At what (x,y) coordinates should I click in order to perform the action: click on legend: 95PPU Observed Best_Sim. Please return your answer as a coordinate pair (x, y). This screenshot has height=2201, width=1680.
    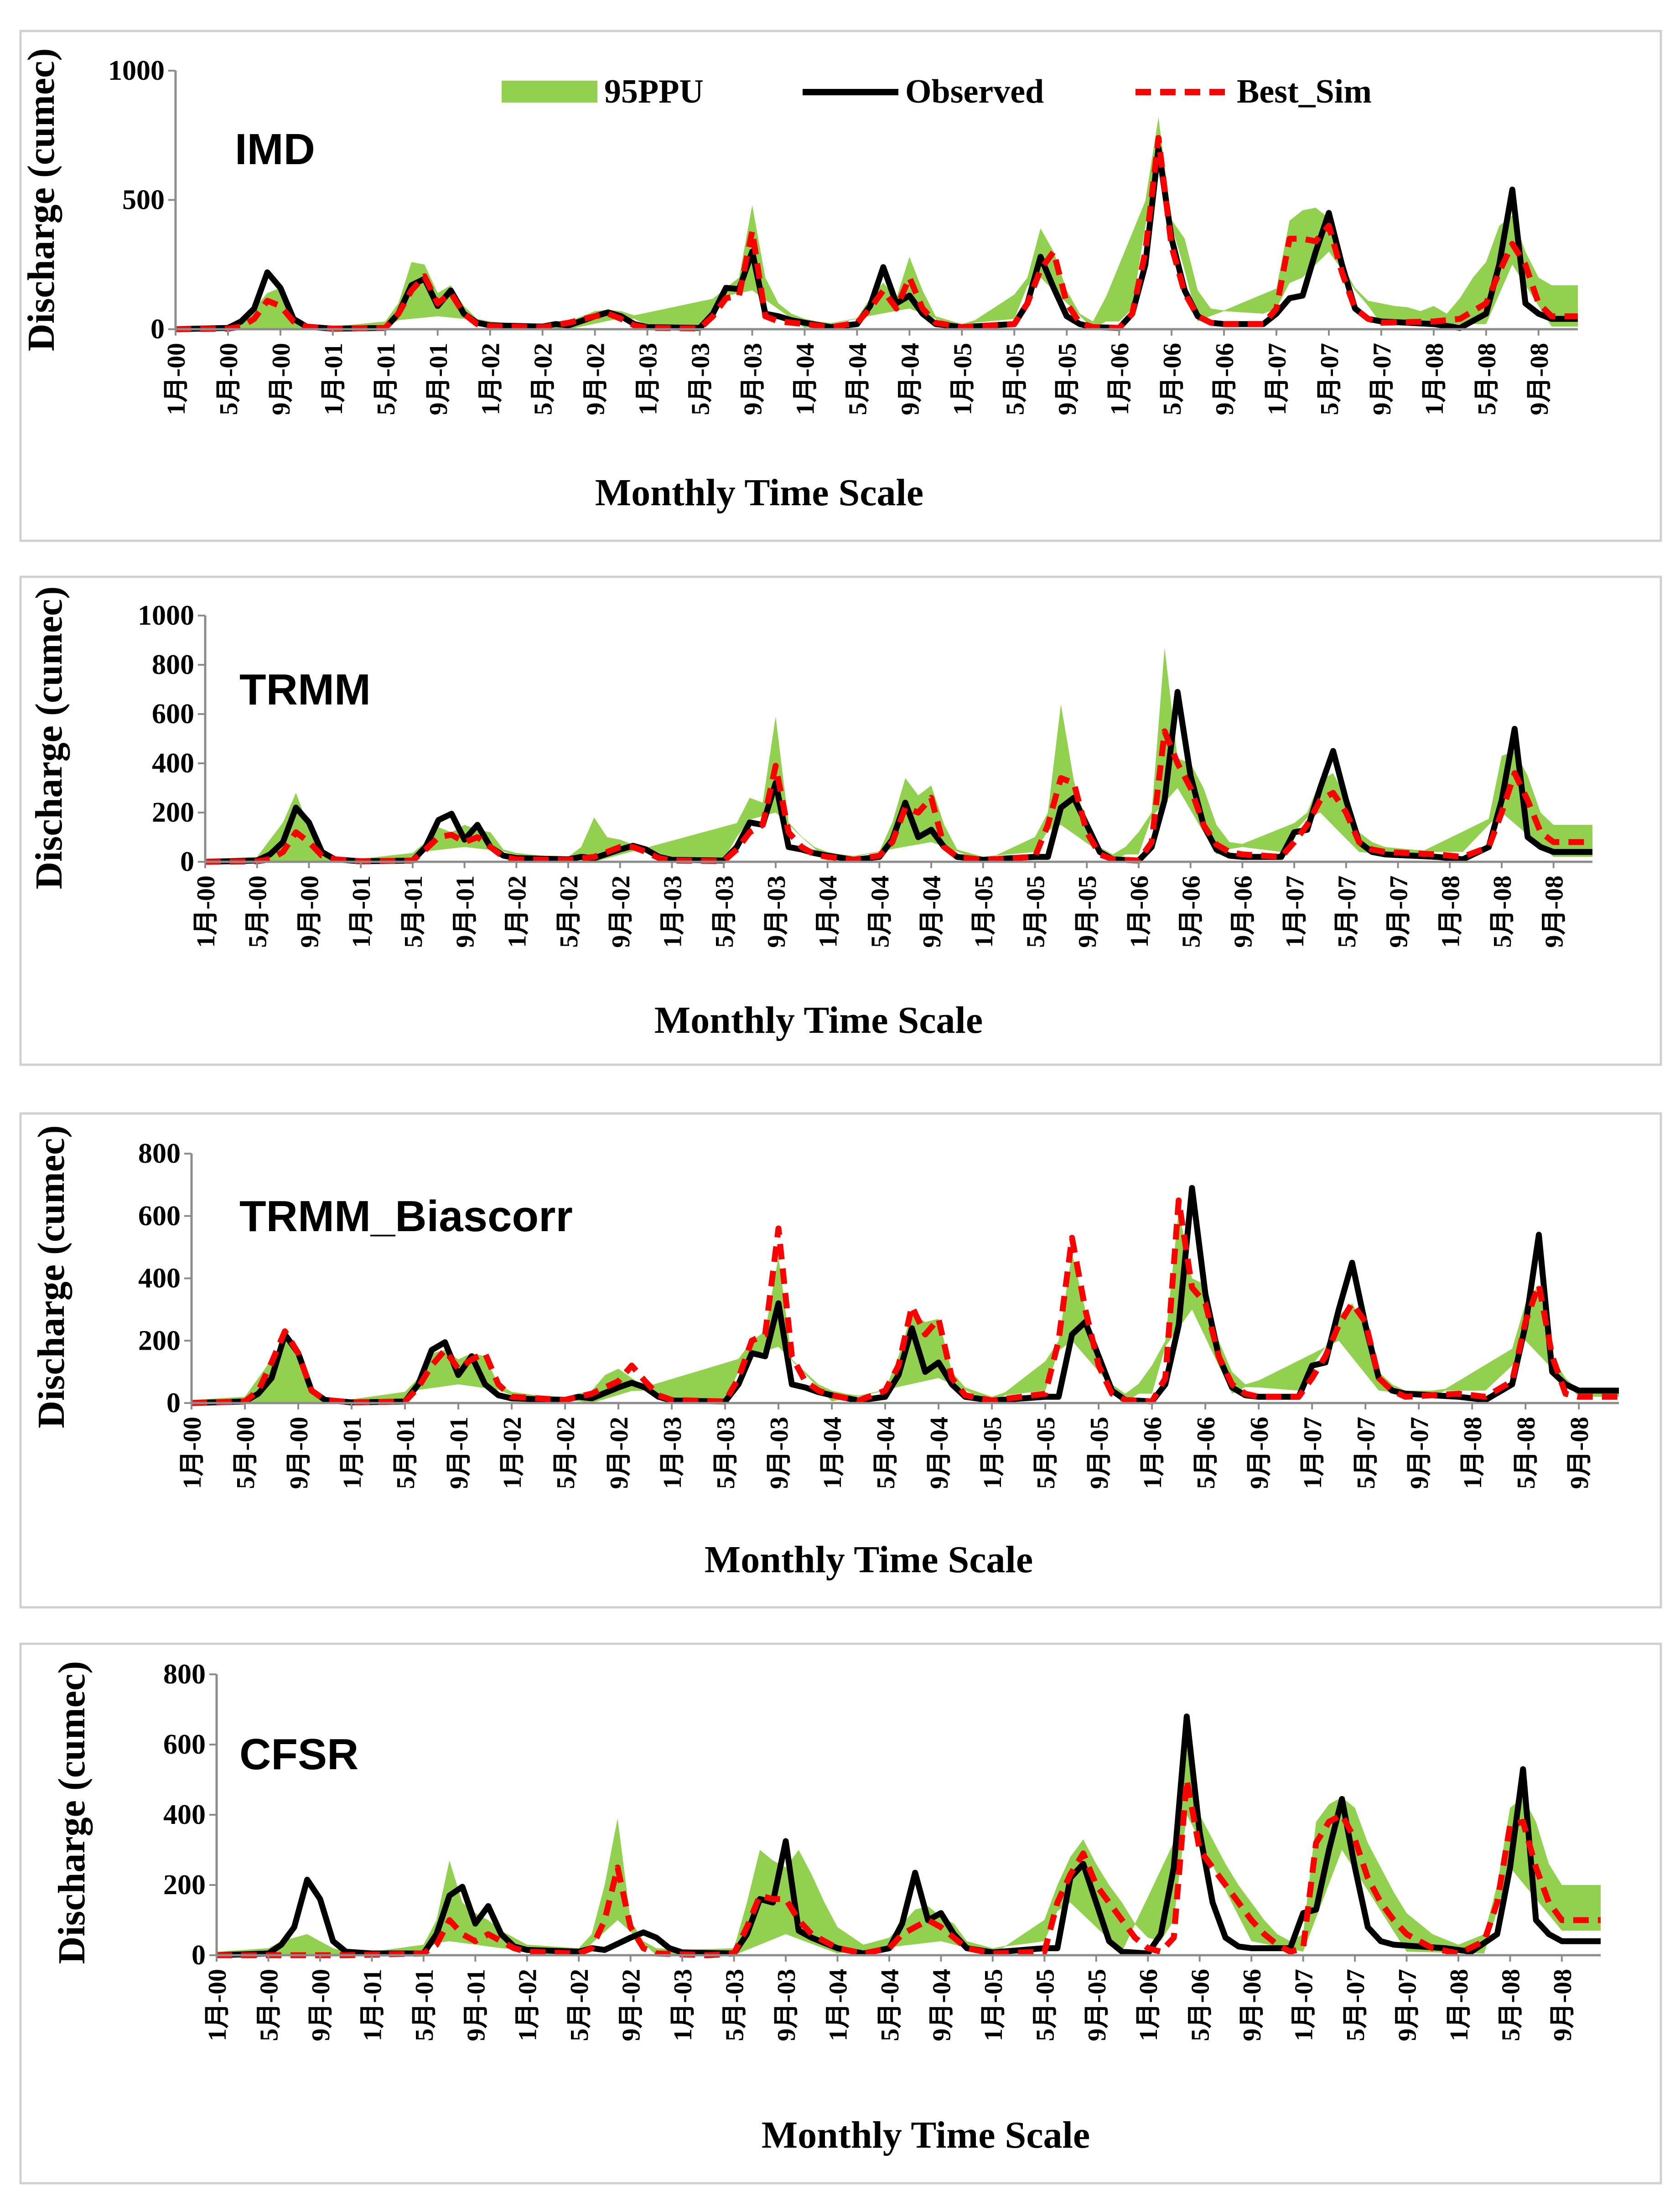
    Looking at the image, I should click on (937, 91).